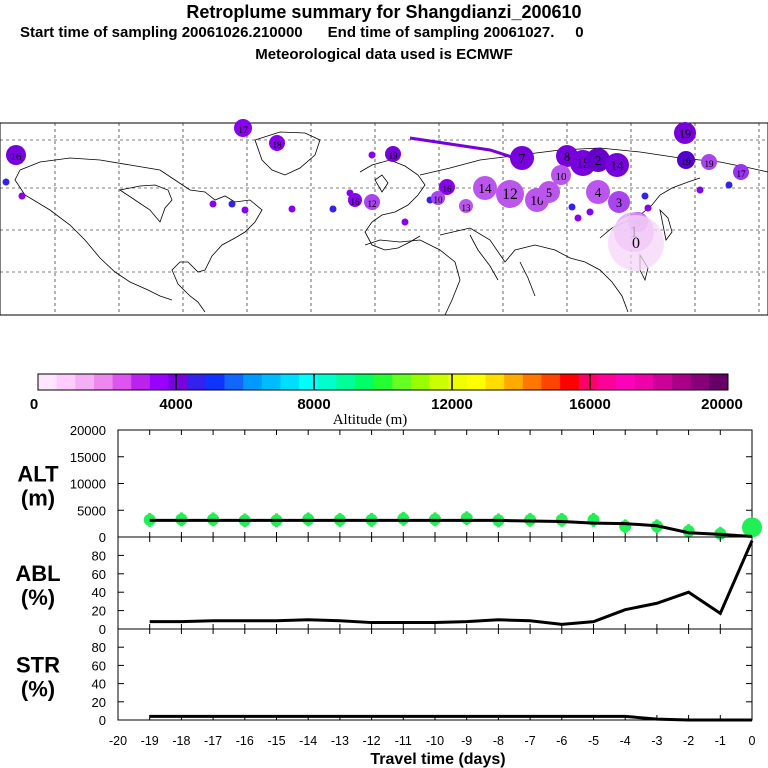 Image resolution: width=768 pixels, height=768 pixels. I want to click on x-tick-label: -6, so click(561, 741).